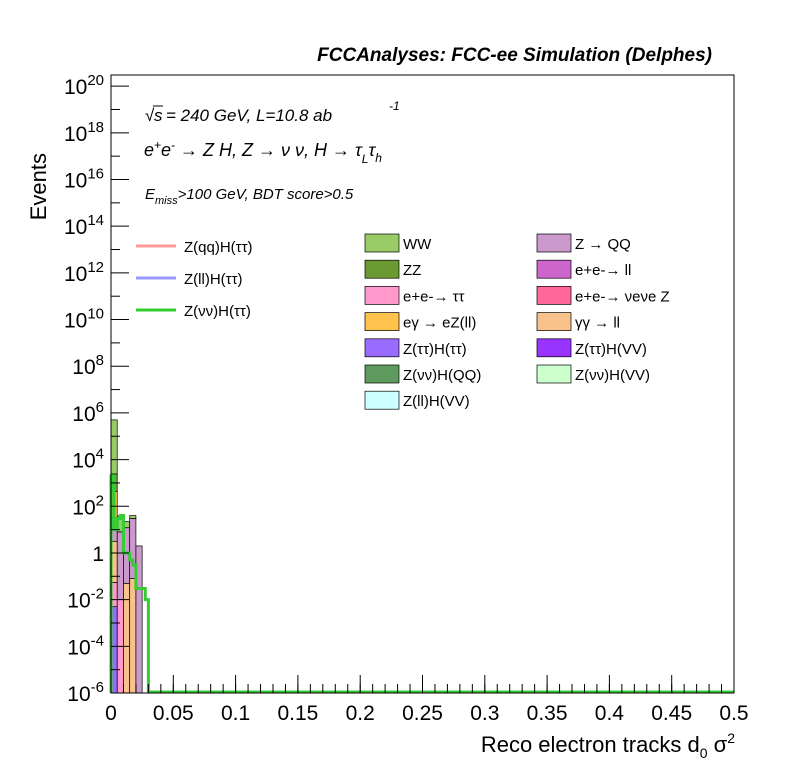  What do you see at coordinates (733, 713) in the screenshot?
I see `x-tick-label: 0.5` at bounding box center [733, 713].